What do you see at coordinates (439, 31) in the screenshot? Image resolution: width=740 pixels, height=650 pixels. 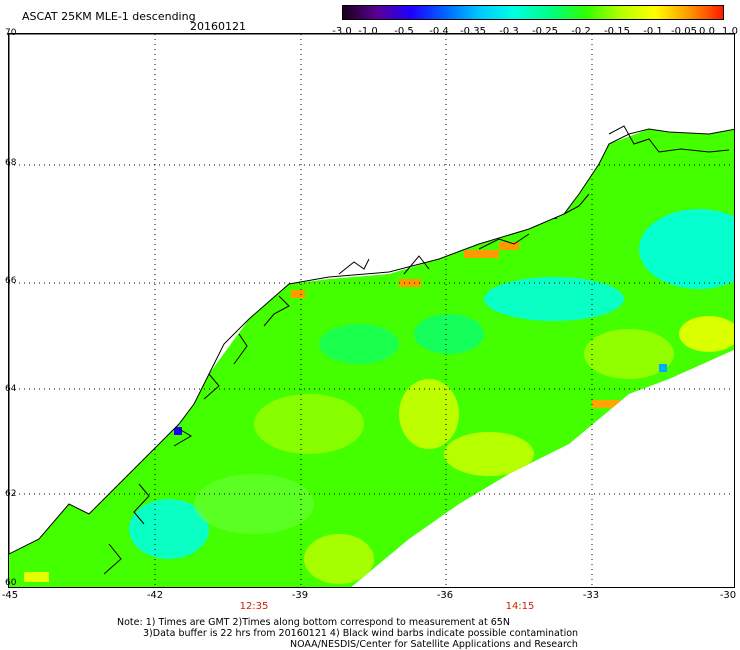 I see `colorbar-label: -0.4` at bounding box center [439, 31].